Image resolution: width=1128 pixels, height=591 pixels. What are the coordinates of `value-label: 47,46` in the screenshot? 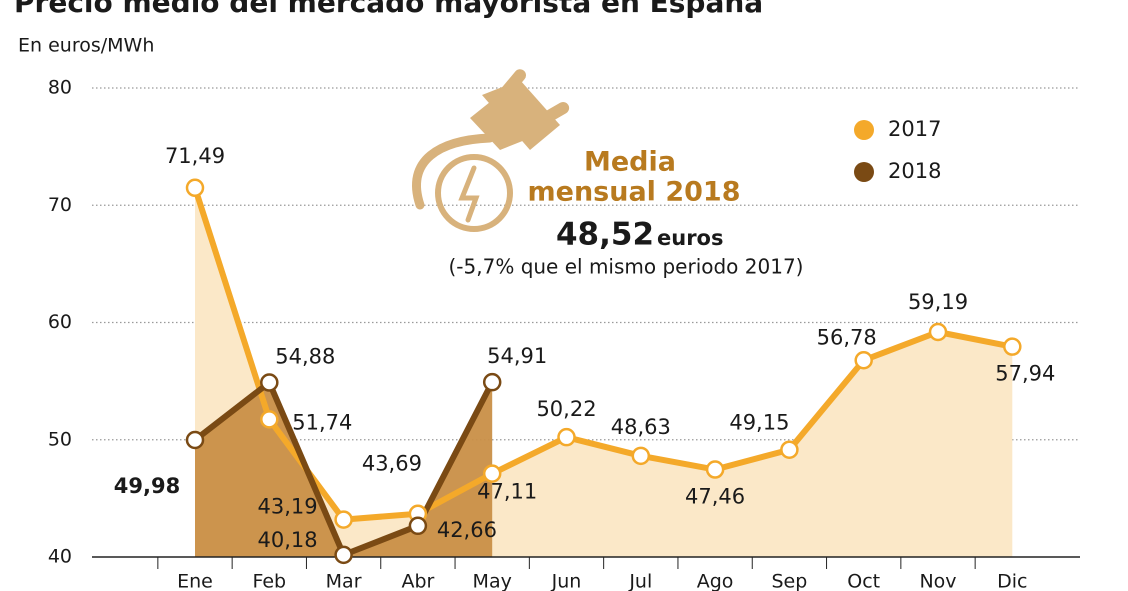 It's located at (715, 497).